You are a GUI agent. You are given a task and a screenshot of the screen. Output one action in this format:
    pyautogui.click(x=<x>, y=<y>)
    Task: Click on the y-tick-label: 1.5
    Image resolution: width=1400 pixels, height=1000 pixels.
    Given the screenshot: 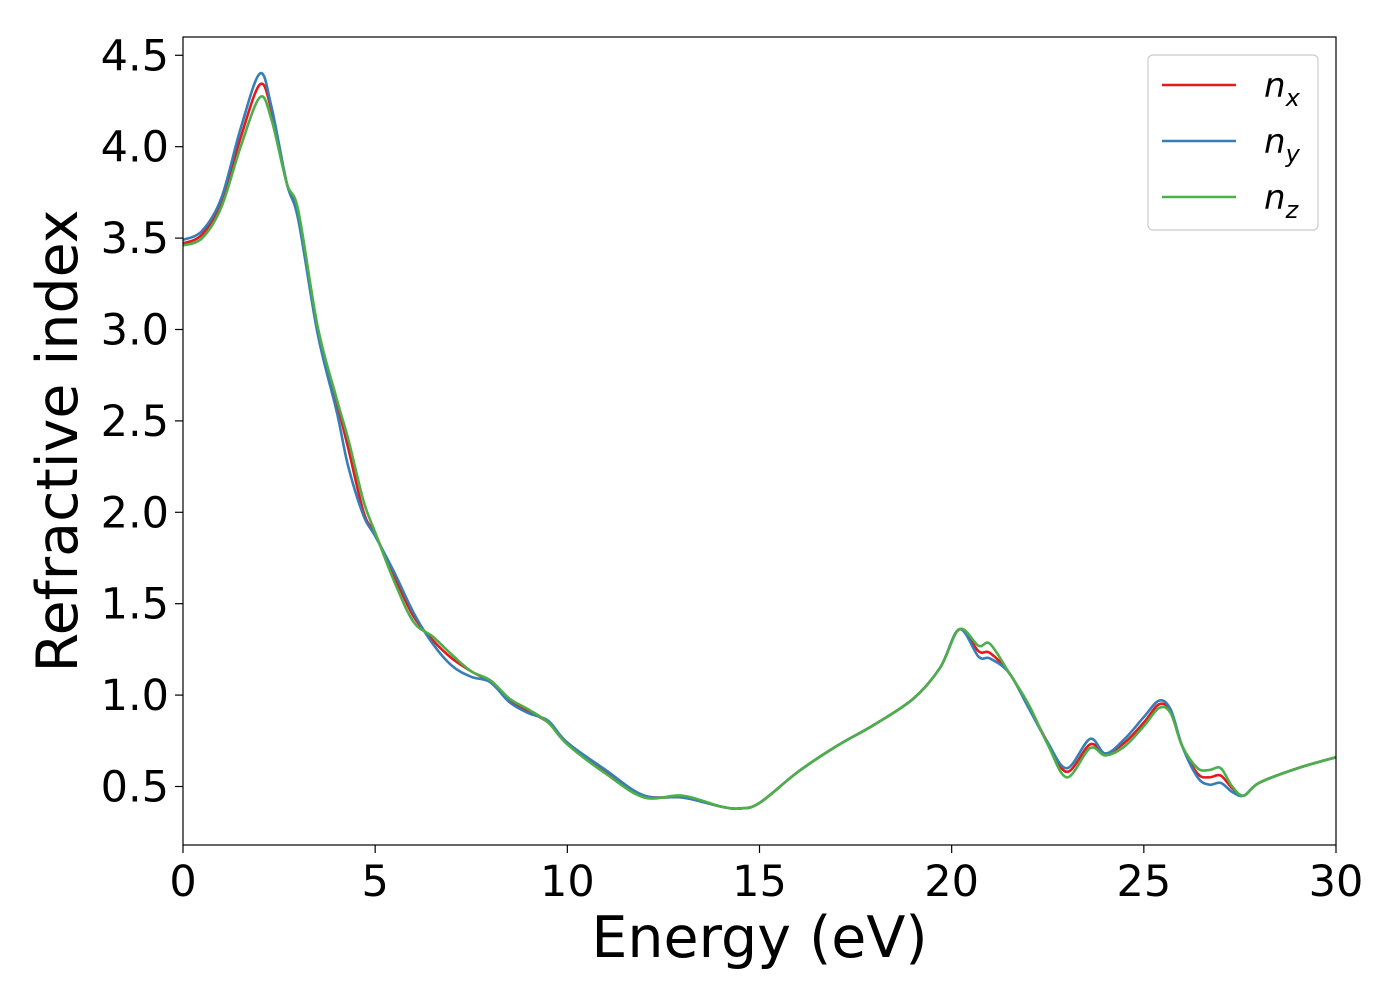 What is the action you would take?
    pyautogui.click(x=135, y=605)
    